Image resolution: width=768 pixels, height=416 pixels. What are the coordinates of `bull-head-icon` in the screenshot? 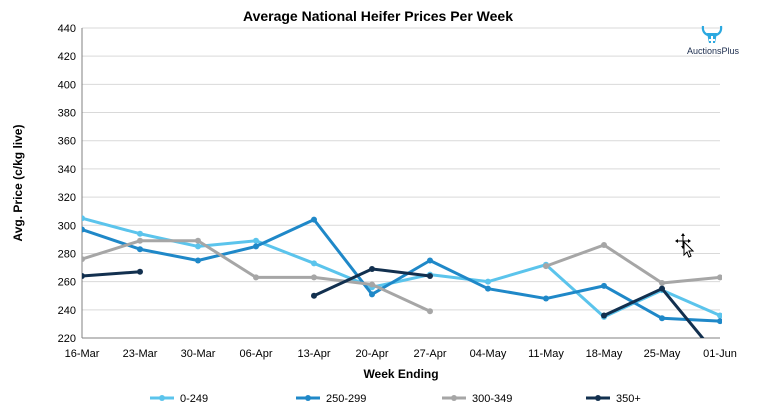 It's located at (712, 34).